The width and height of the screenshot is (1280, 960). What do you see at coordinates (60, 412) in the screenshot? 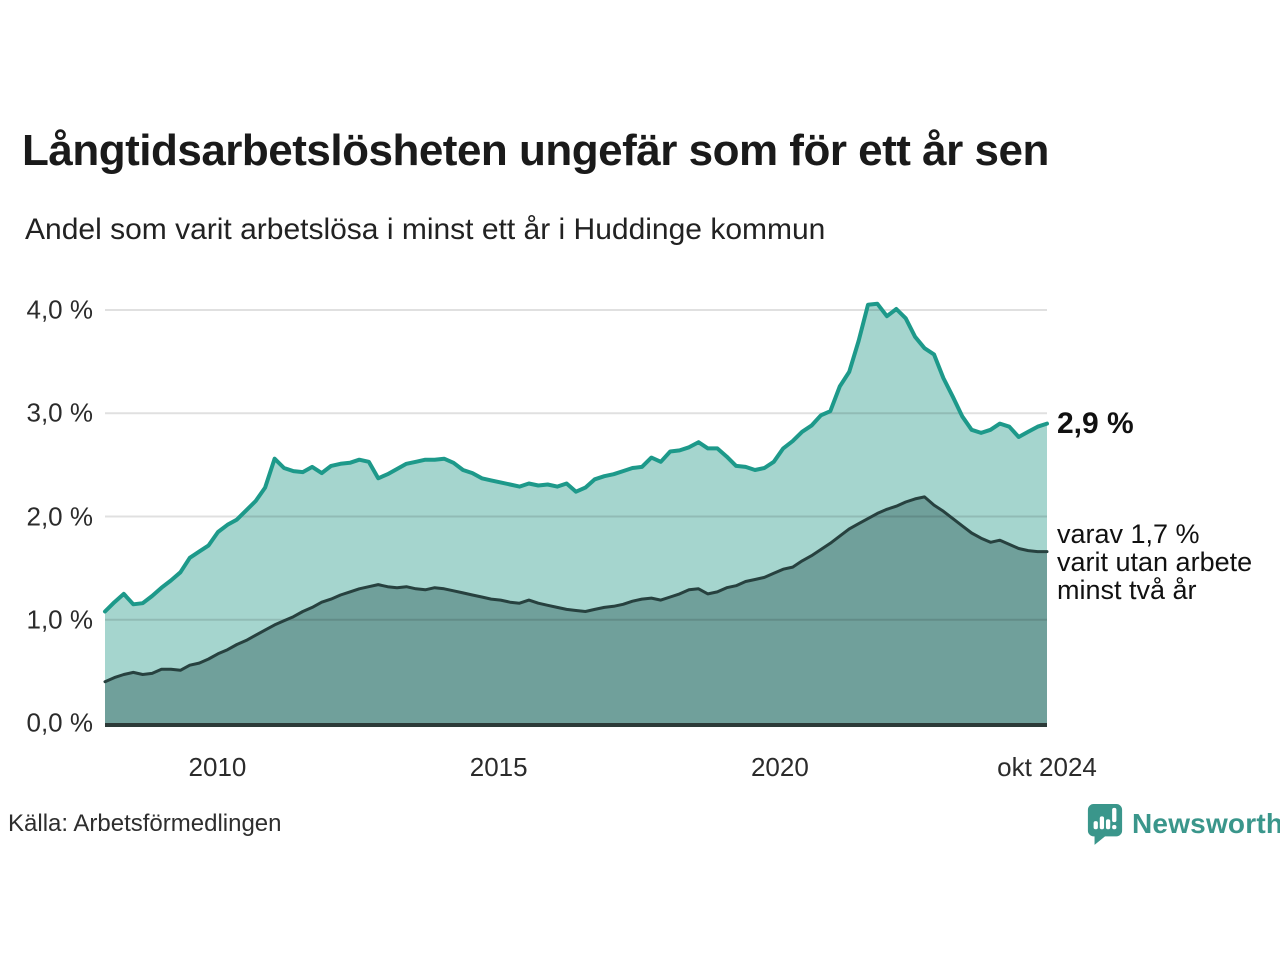
I see `y-tick-label: 3,0 %` at bounding box center [60, 412].